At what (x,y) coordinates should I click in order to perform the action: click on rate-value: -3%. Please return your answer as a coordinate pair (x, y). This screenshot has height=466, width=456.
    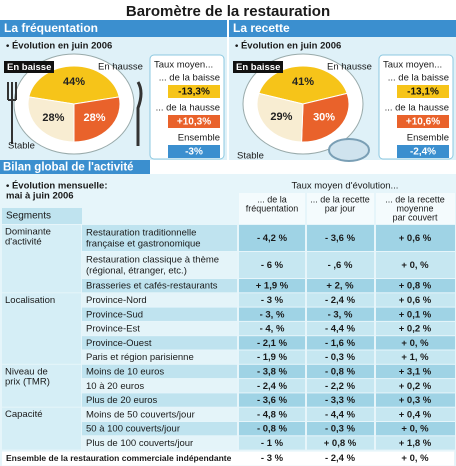
    Looking at the image, I should click on (194, 152).